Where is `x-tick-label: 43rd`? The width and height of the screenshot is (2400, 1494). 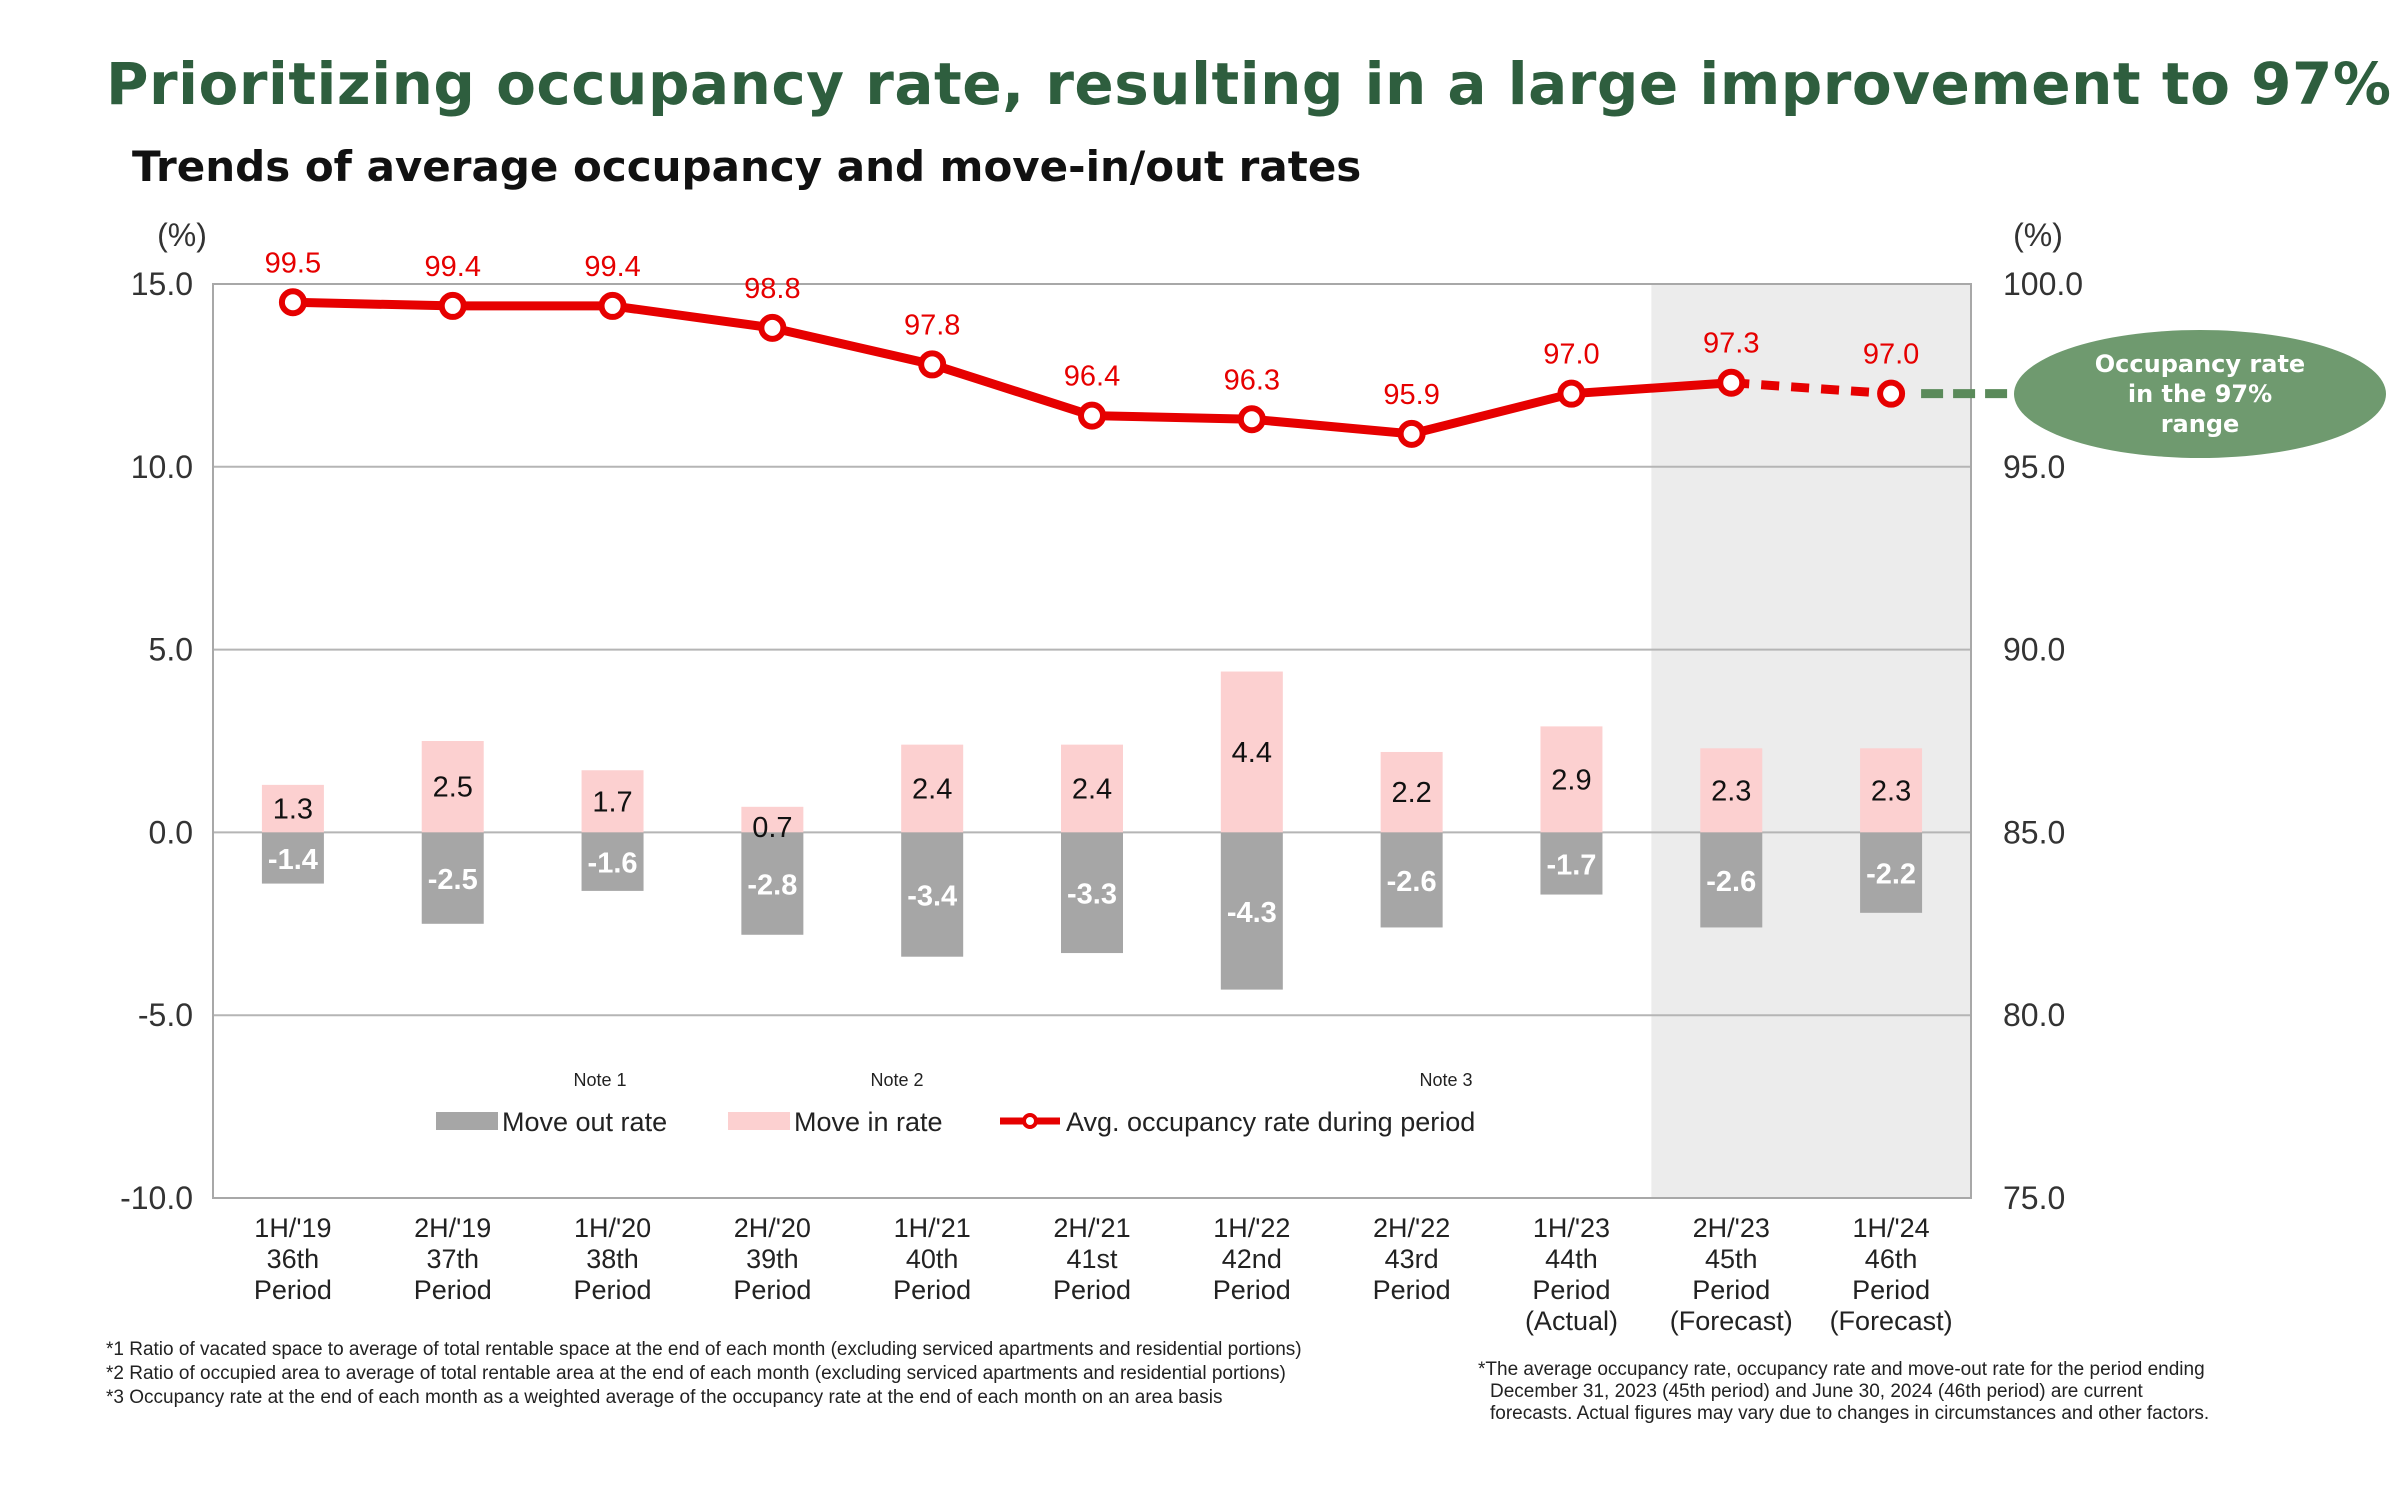 x-tick-label: 43rd is located at coordinates (1412, 1259).